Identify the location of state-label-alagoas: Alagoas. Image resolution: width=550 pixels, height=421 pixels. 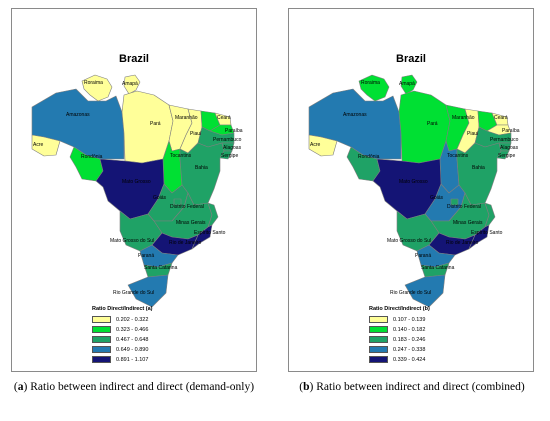
(232, 148).